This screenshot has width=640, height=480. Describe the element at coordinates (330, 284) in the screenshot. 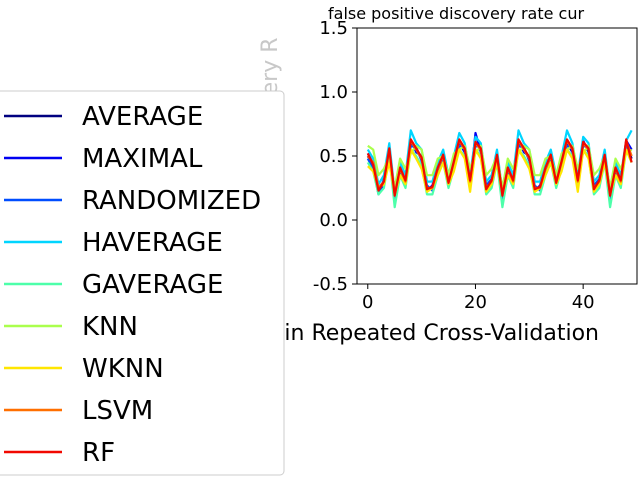

I see `y-tick-label: -0.5` at that location.